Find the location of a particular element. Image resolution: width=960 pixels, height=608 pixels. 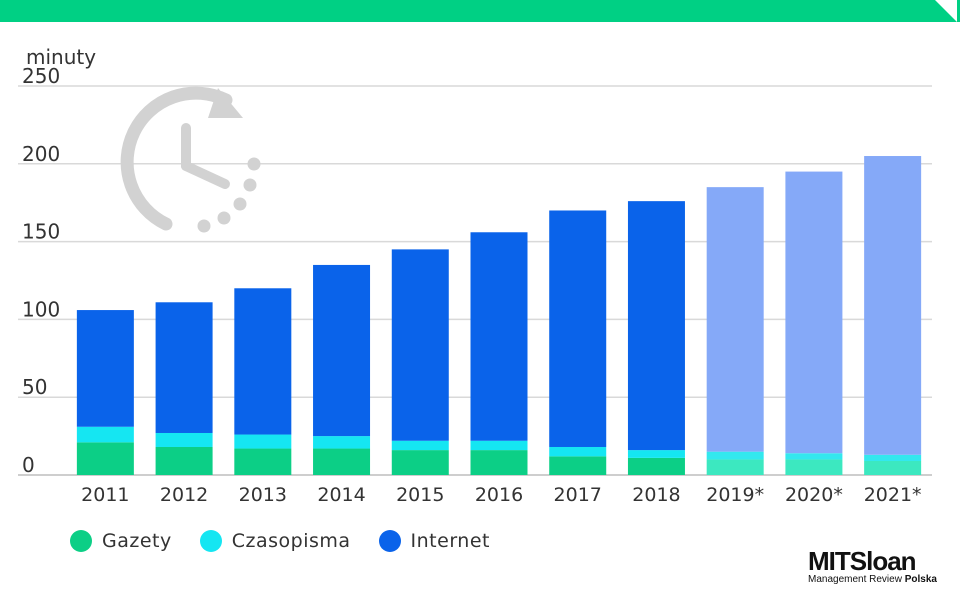

y-tick-label-200: 200 is located at coordinates (41, 154).